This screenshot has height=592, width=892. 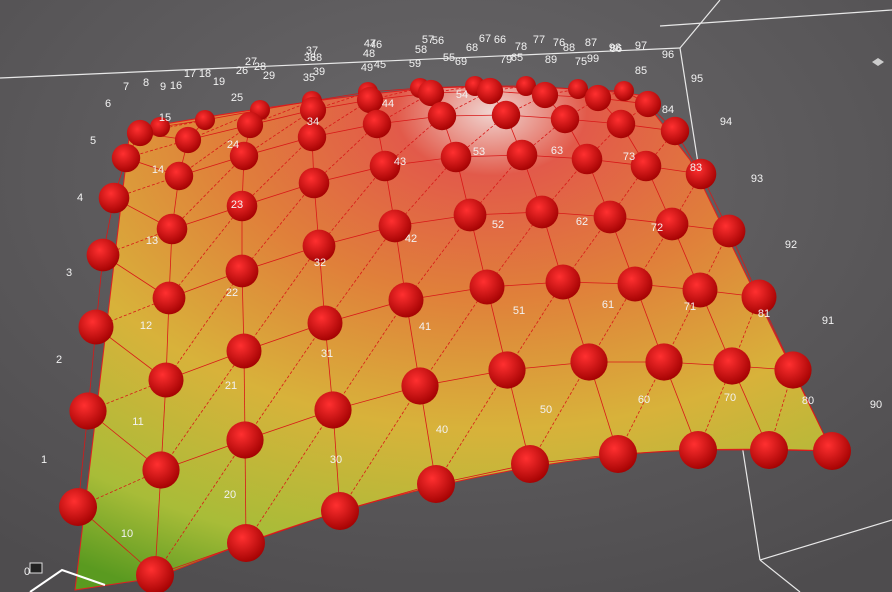 I want to click on vertex-label: 12, so click(x=146, y=326).